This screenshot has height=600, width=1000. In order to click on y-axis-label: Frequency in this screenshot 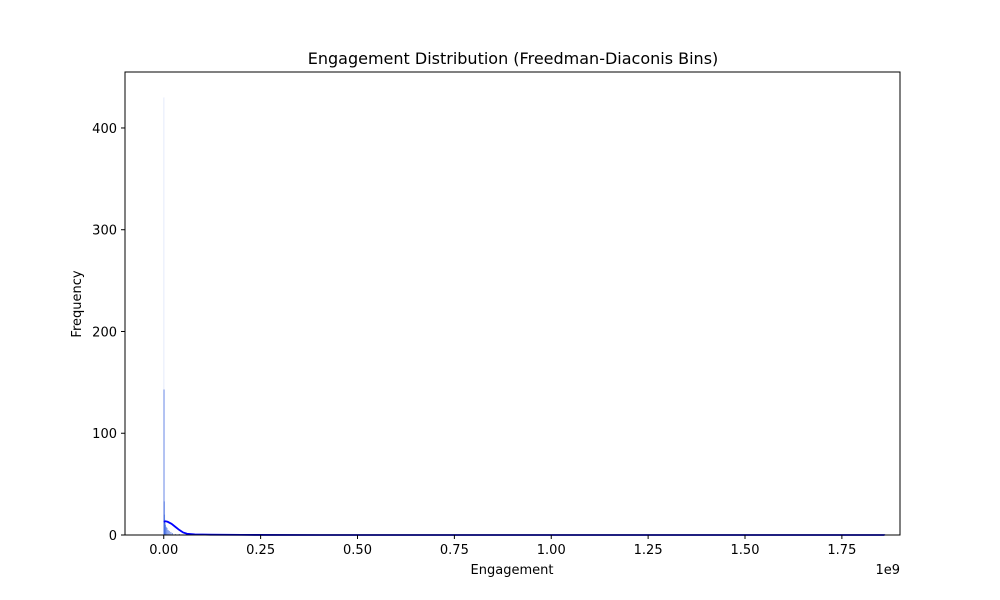, I will do `click(77, 303)`.